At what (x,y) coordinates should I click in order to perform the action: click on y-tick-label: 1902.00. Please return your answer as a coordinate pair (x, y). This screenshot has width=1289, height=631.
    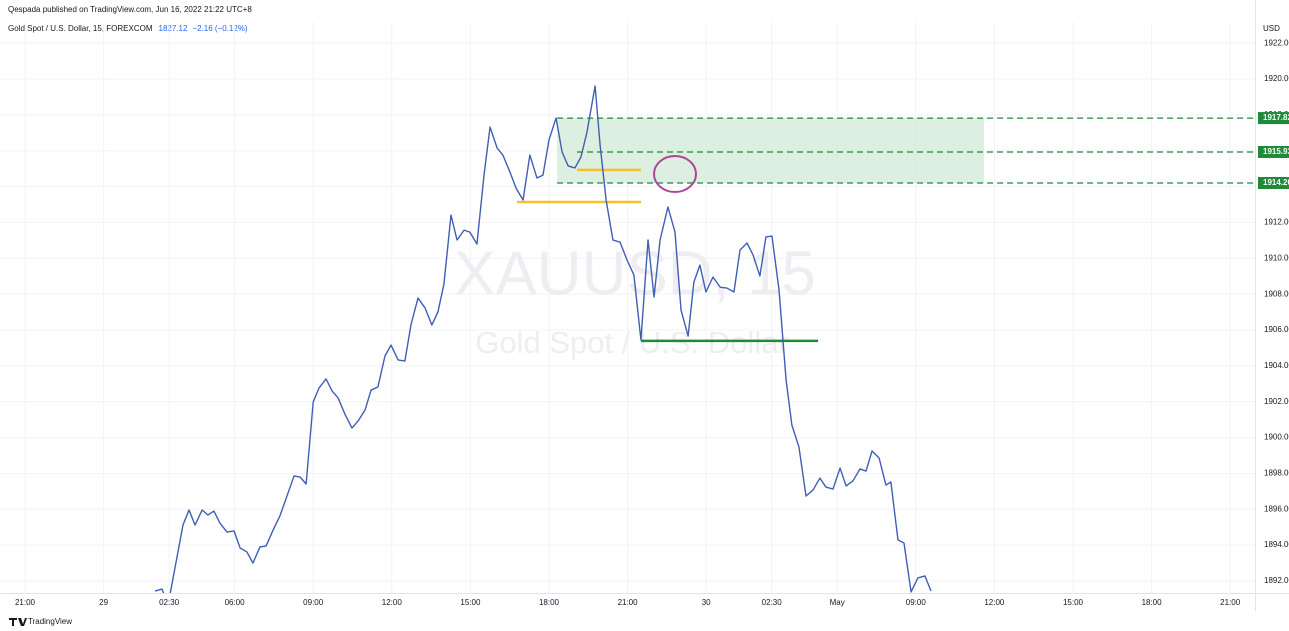
    Looking at the image, I should click on (1276, 401).